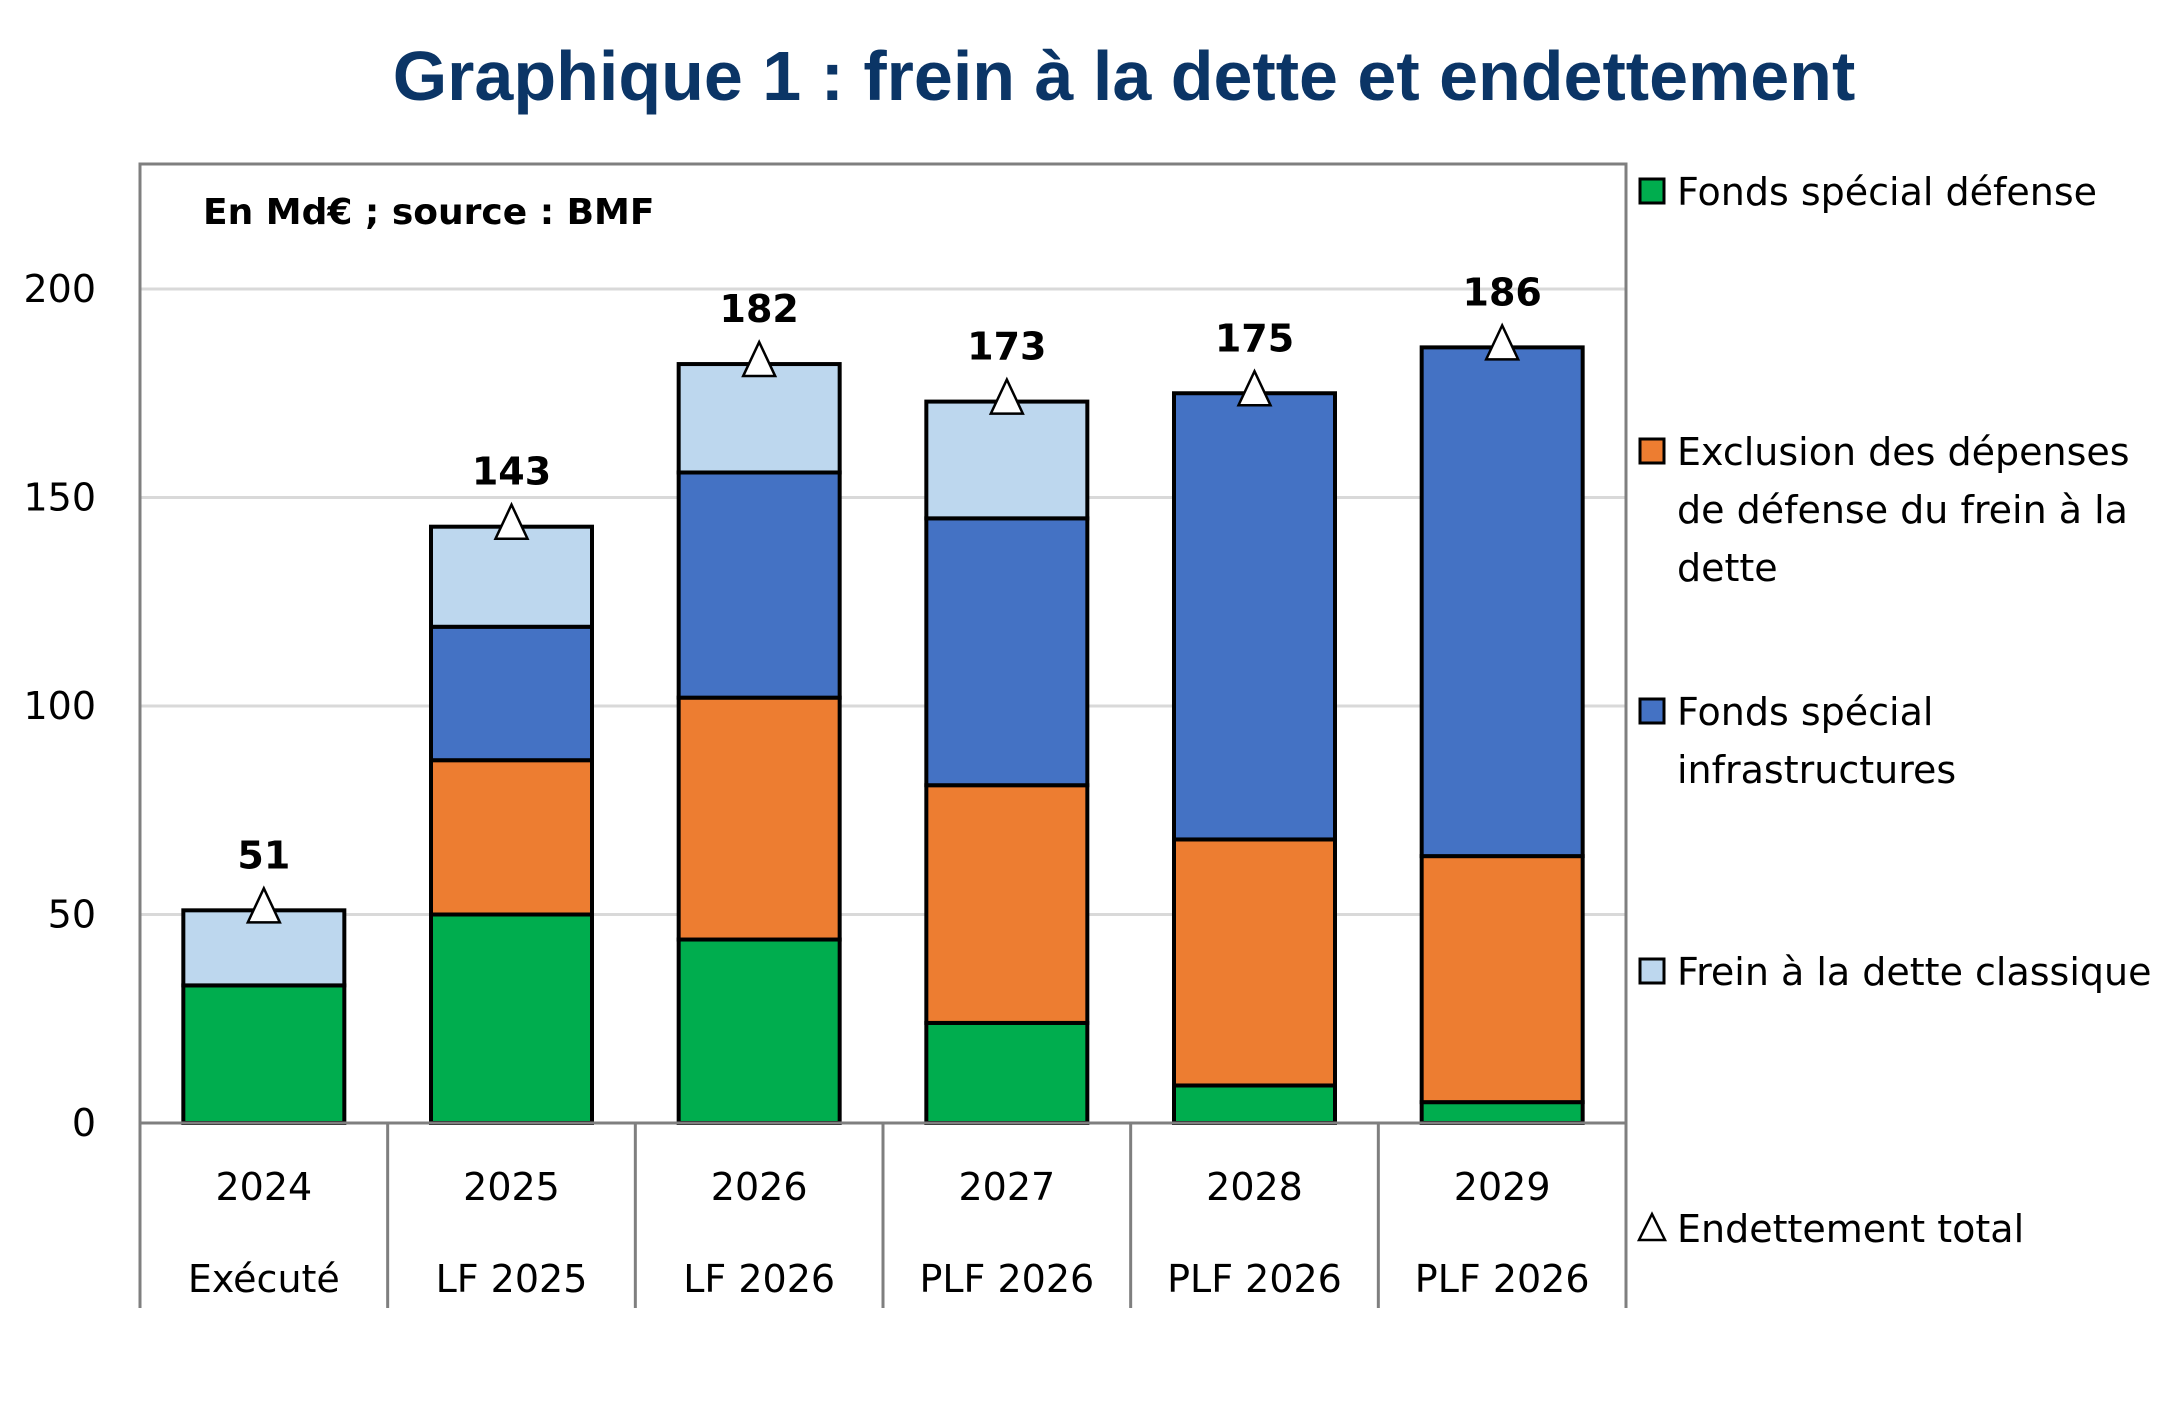 This screenshot has width=2170, height=1423. I want to click on chart-annotation: En Md€ ; source : BMF, so click(428, 212).